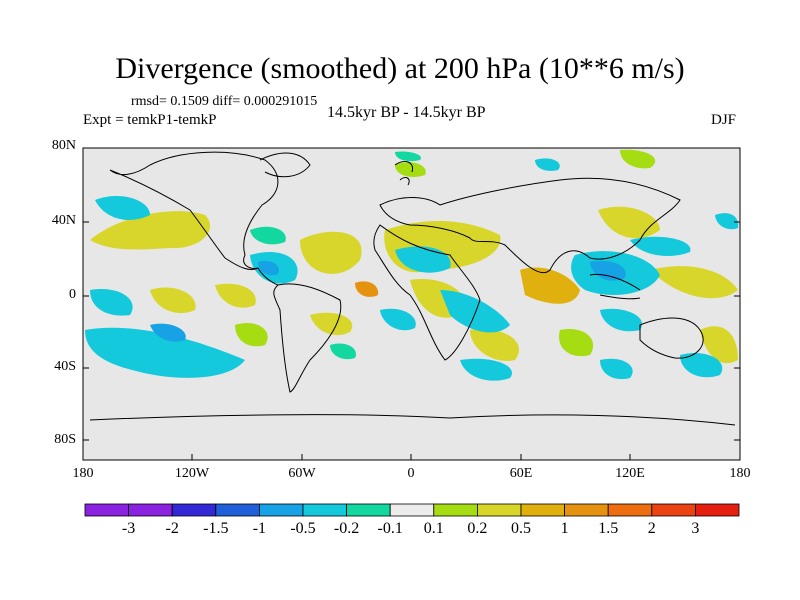  I want to click on lon-label-180e: 180, so click(740, 473).